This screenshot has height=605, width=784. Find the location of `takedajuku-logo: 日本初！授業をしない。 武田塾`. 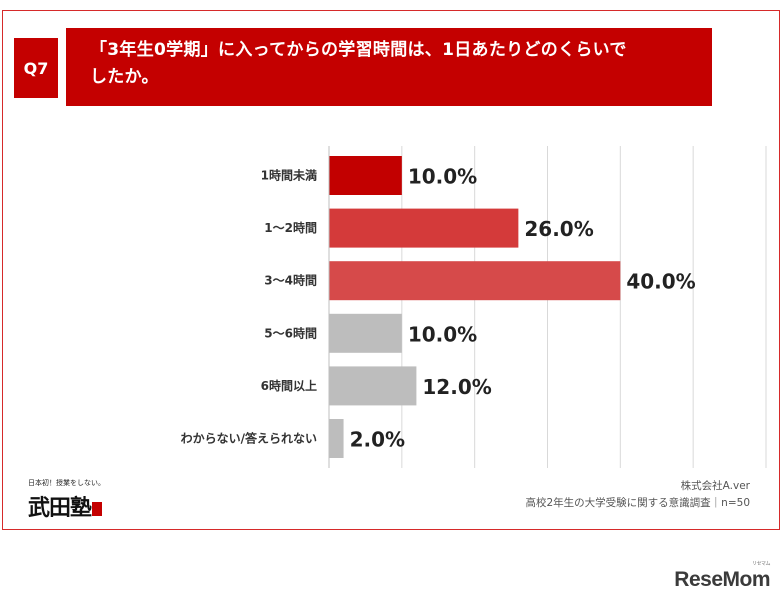

takedajuku-logo: 日本初！授業をしない。 武田塾 is located at coordinates (69, 500).